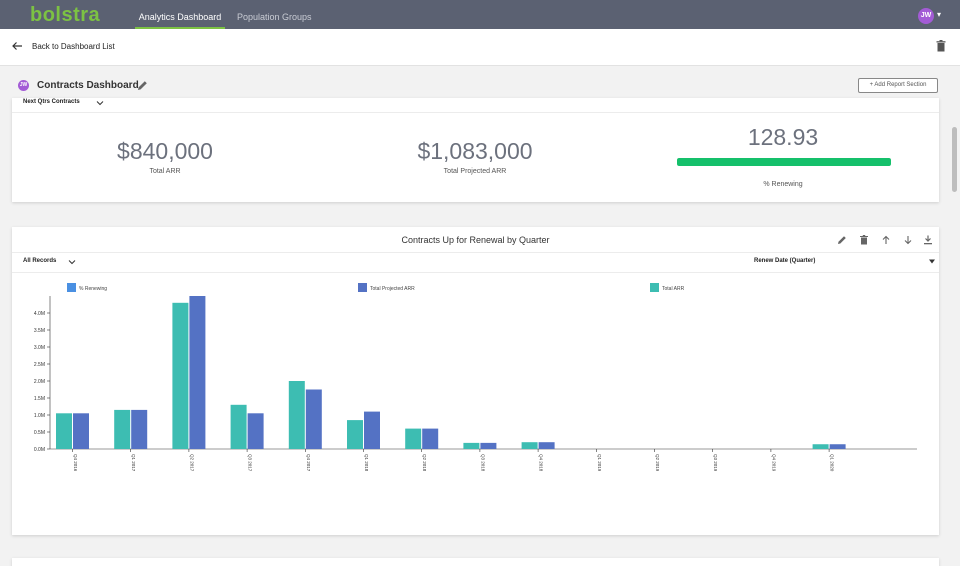 This screenshot has height=566, width=960. Describe the element at coordinates (785, 261) in the screenshot. I see `group-by-select: Renew Date (Quarter)` at that location.